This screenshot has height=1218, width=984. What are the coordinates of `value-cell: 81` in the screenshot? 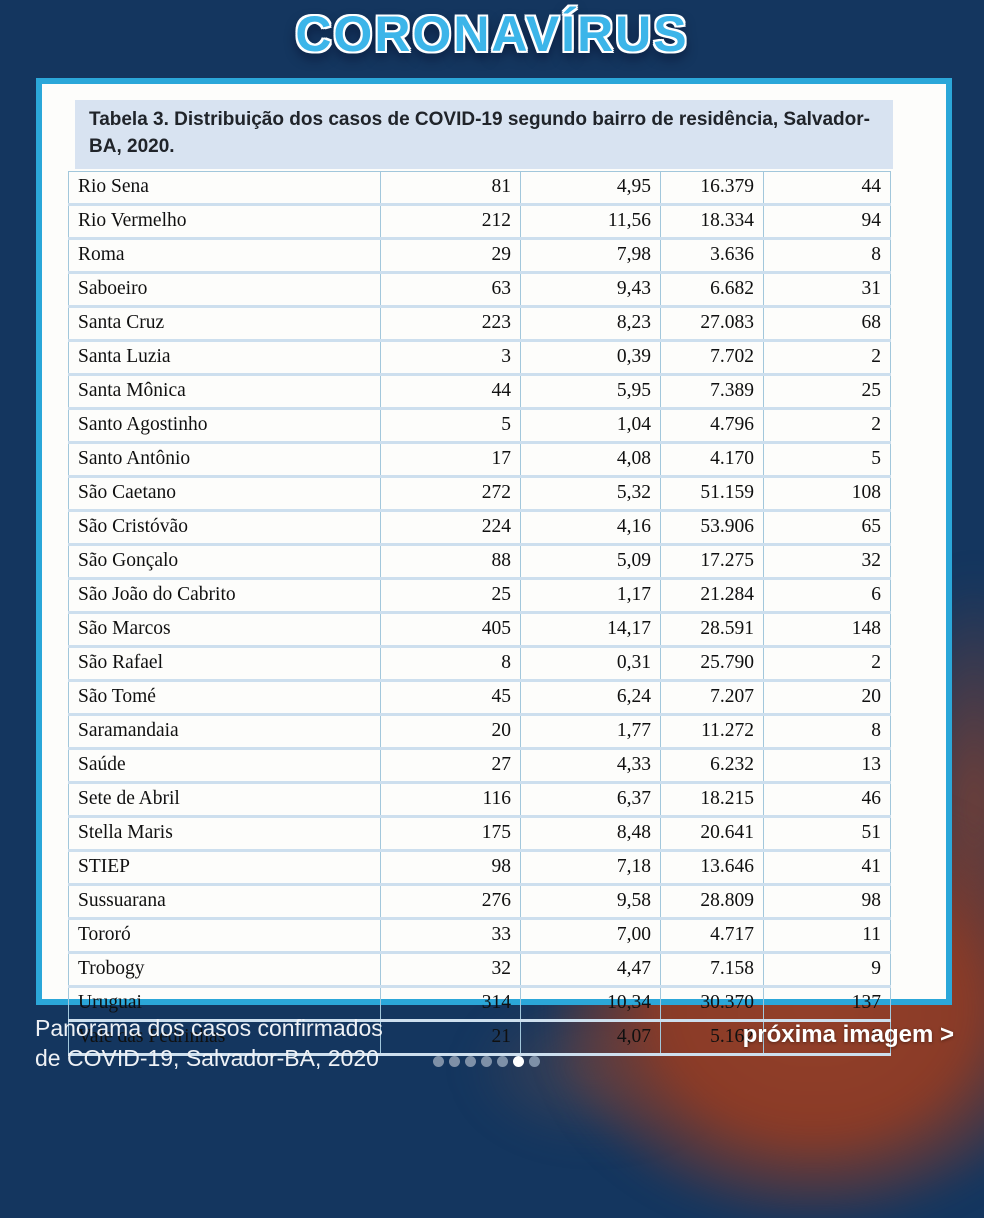 It's located at (450, 189).